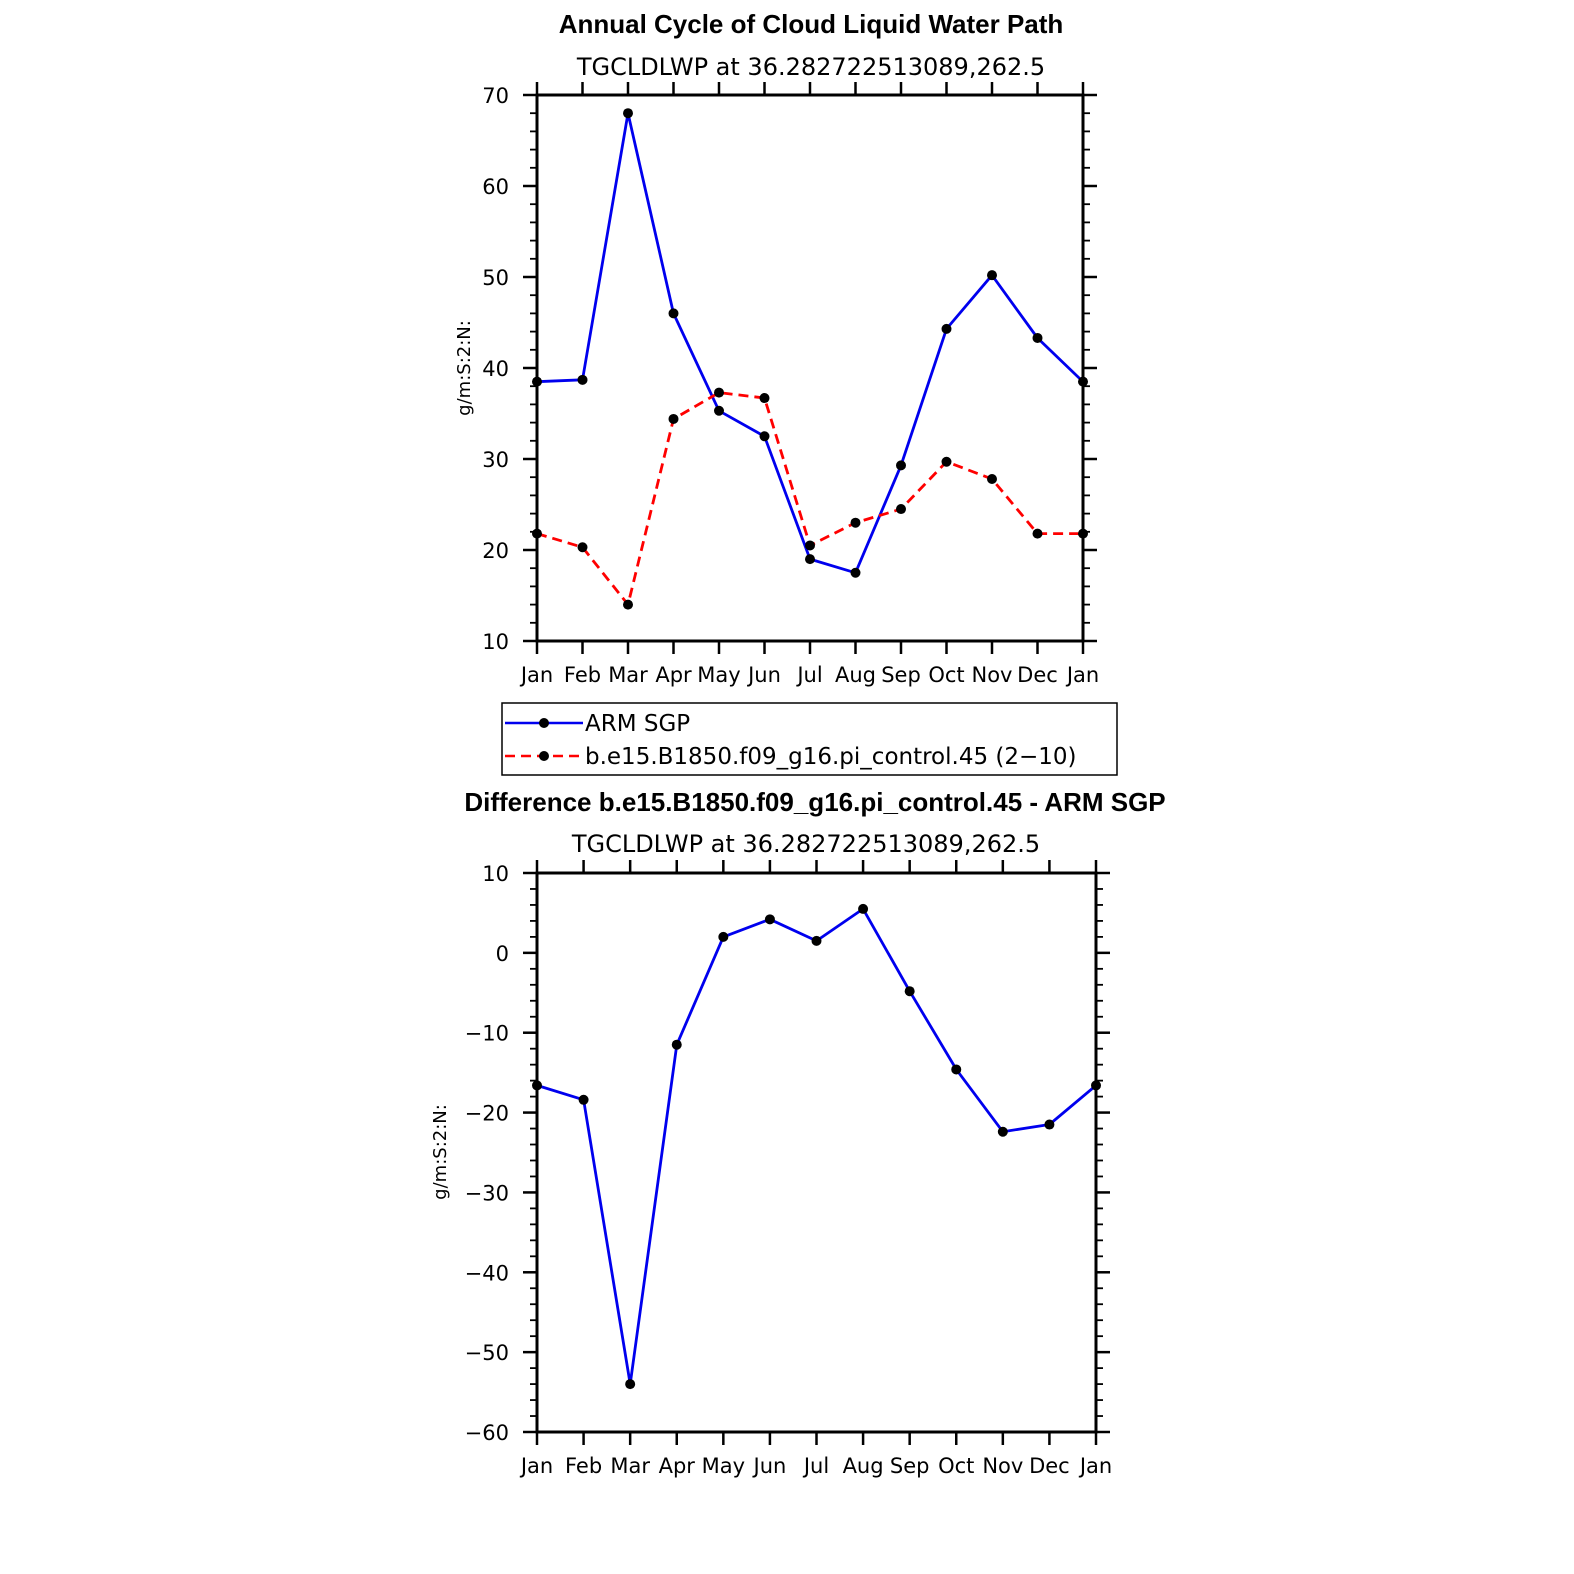  I want to click on y-tick-label: 50, so click(495, 278).